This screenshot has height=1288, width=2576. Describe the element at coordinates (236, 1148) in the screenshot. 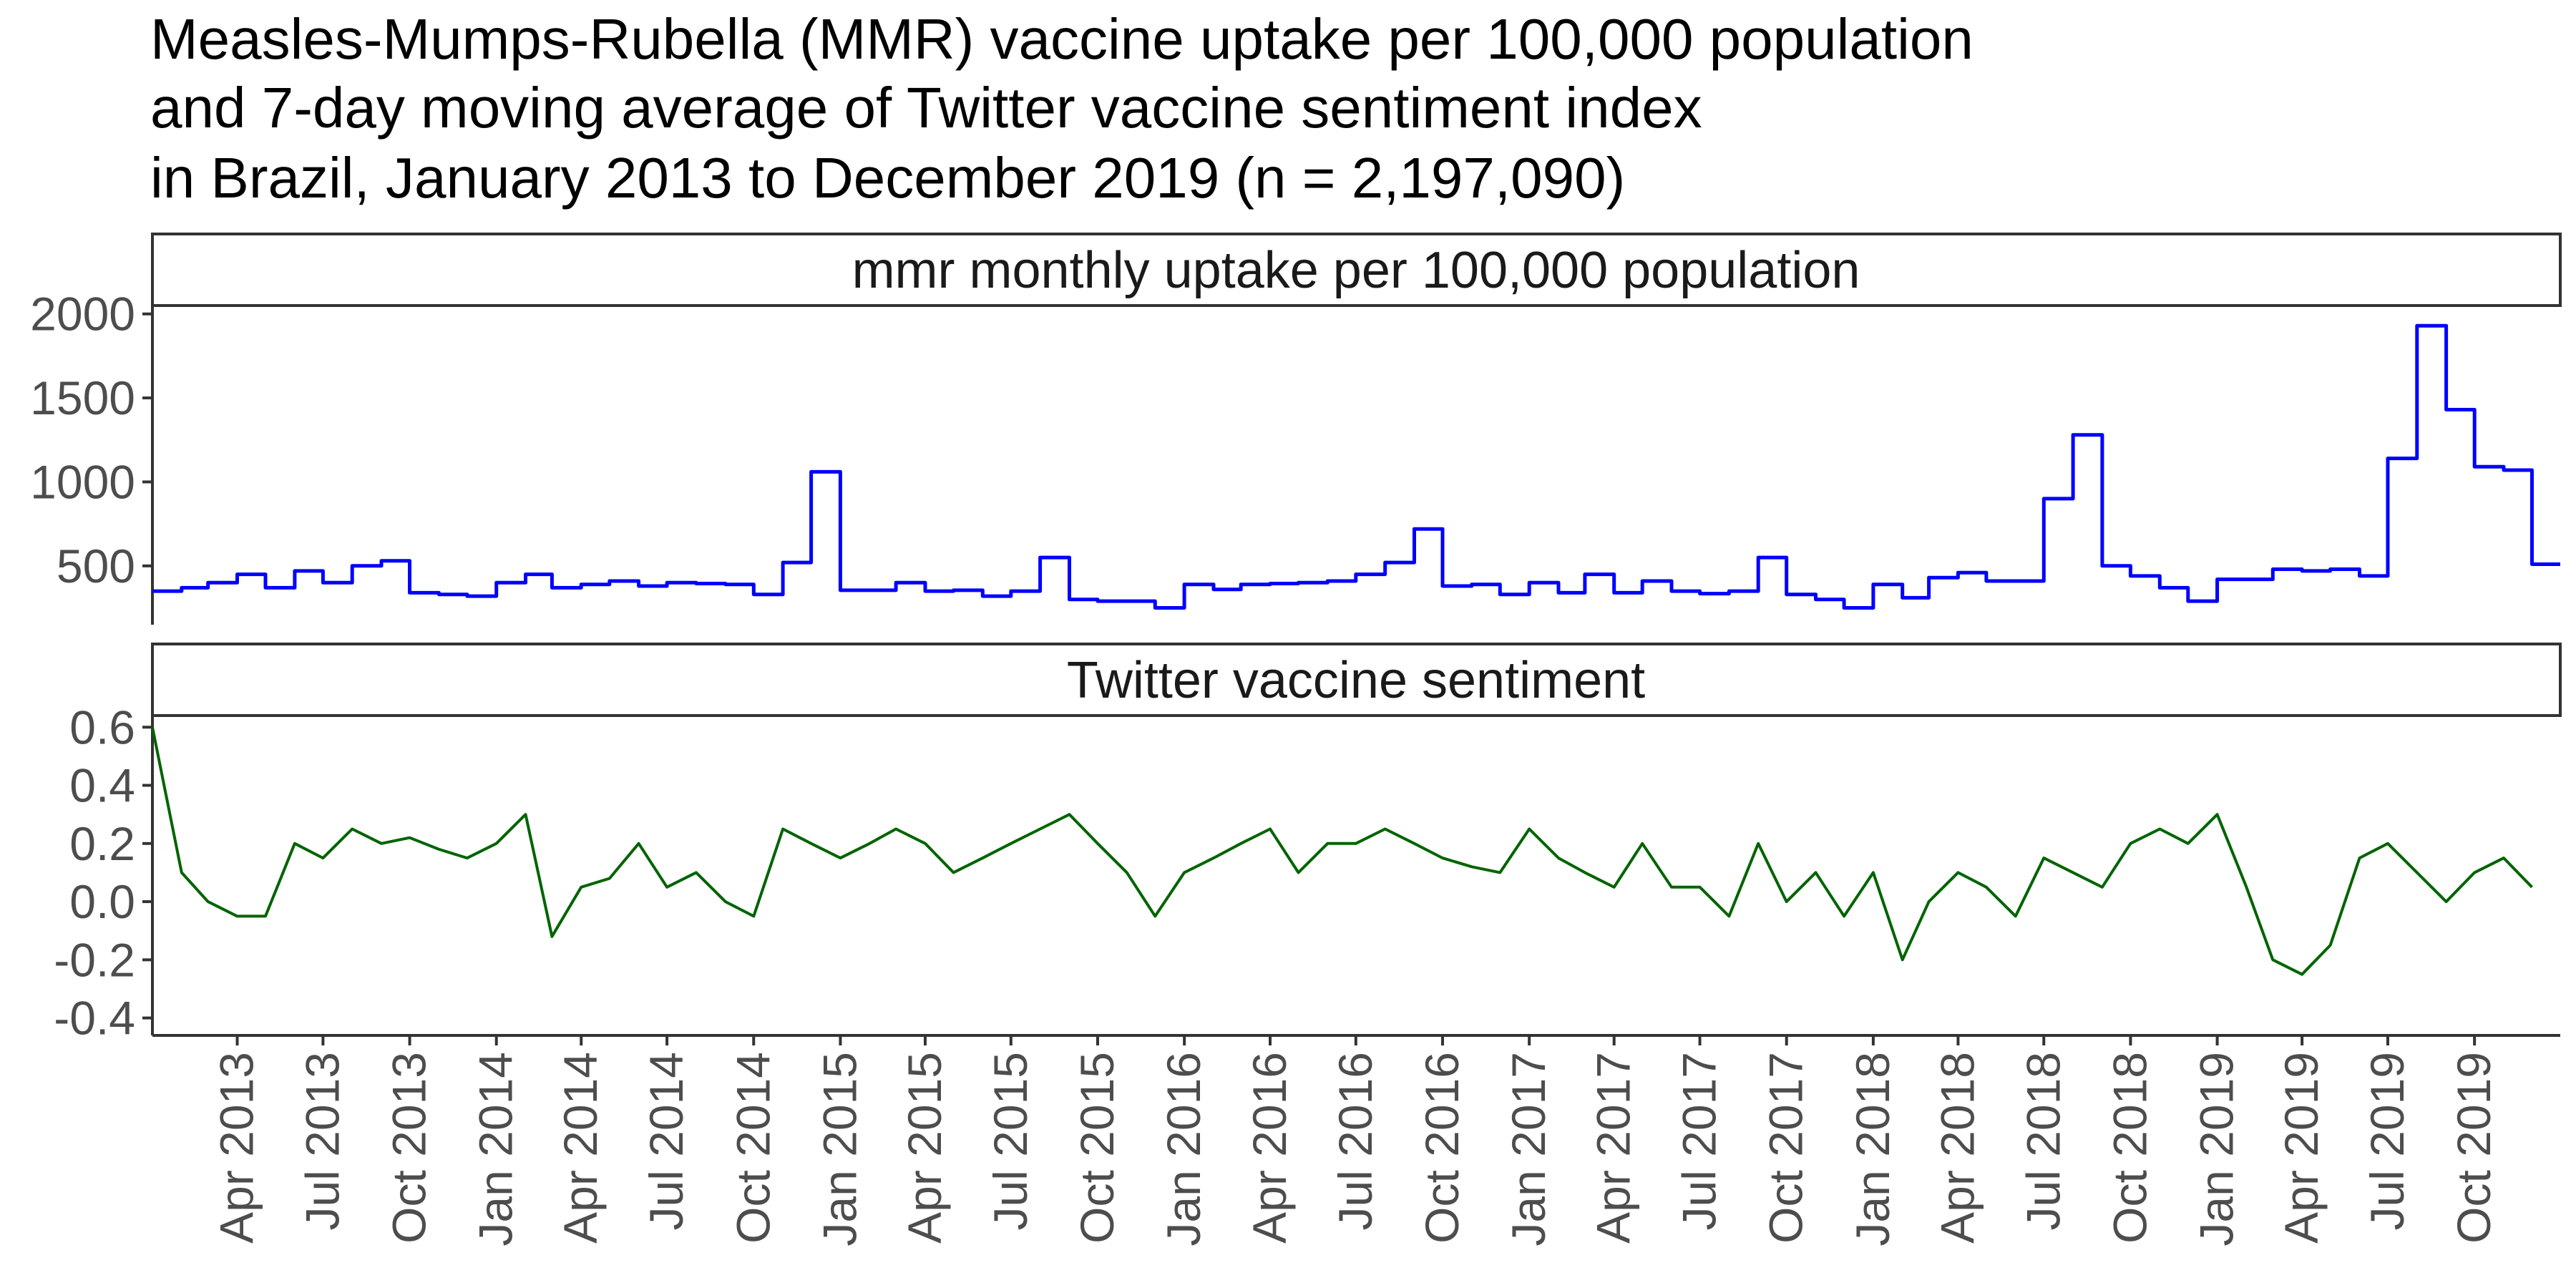

I see `x-tick-label: Apr 2013` at that location.